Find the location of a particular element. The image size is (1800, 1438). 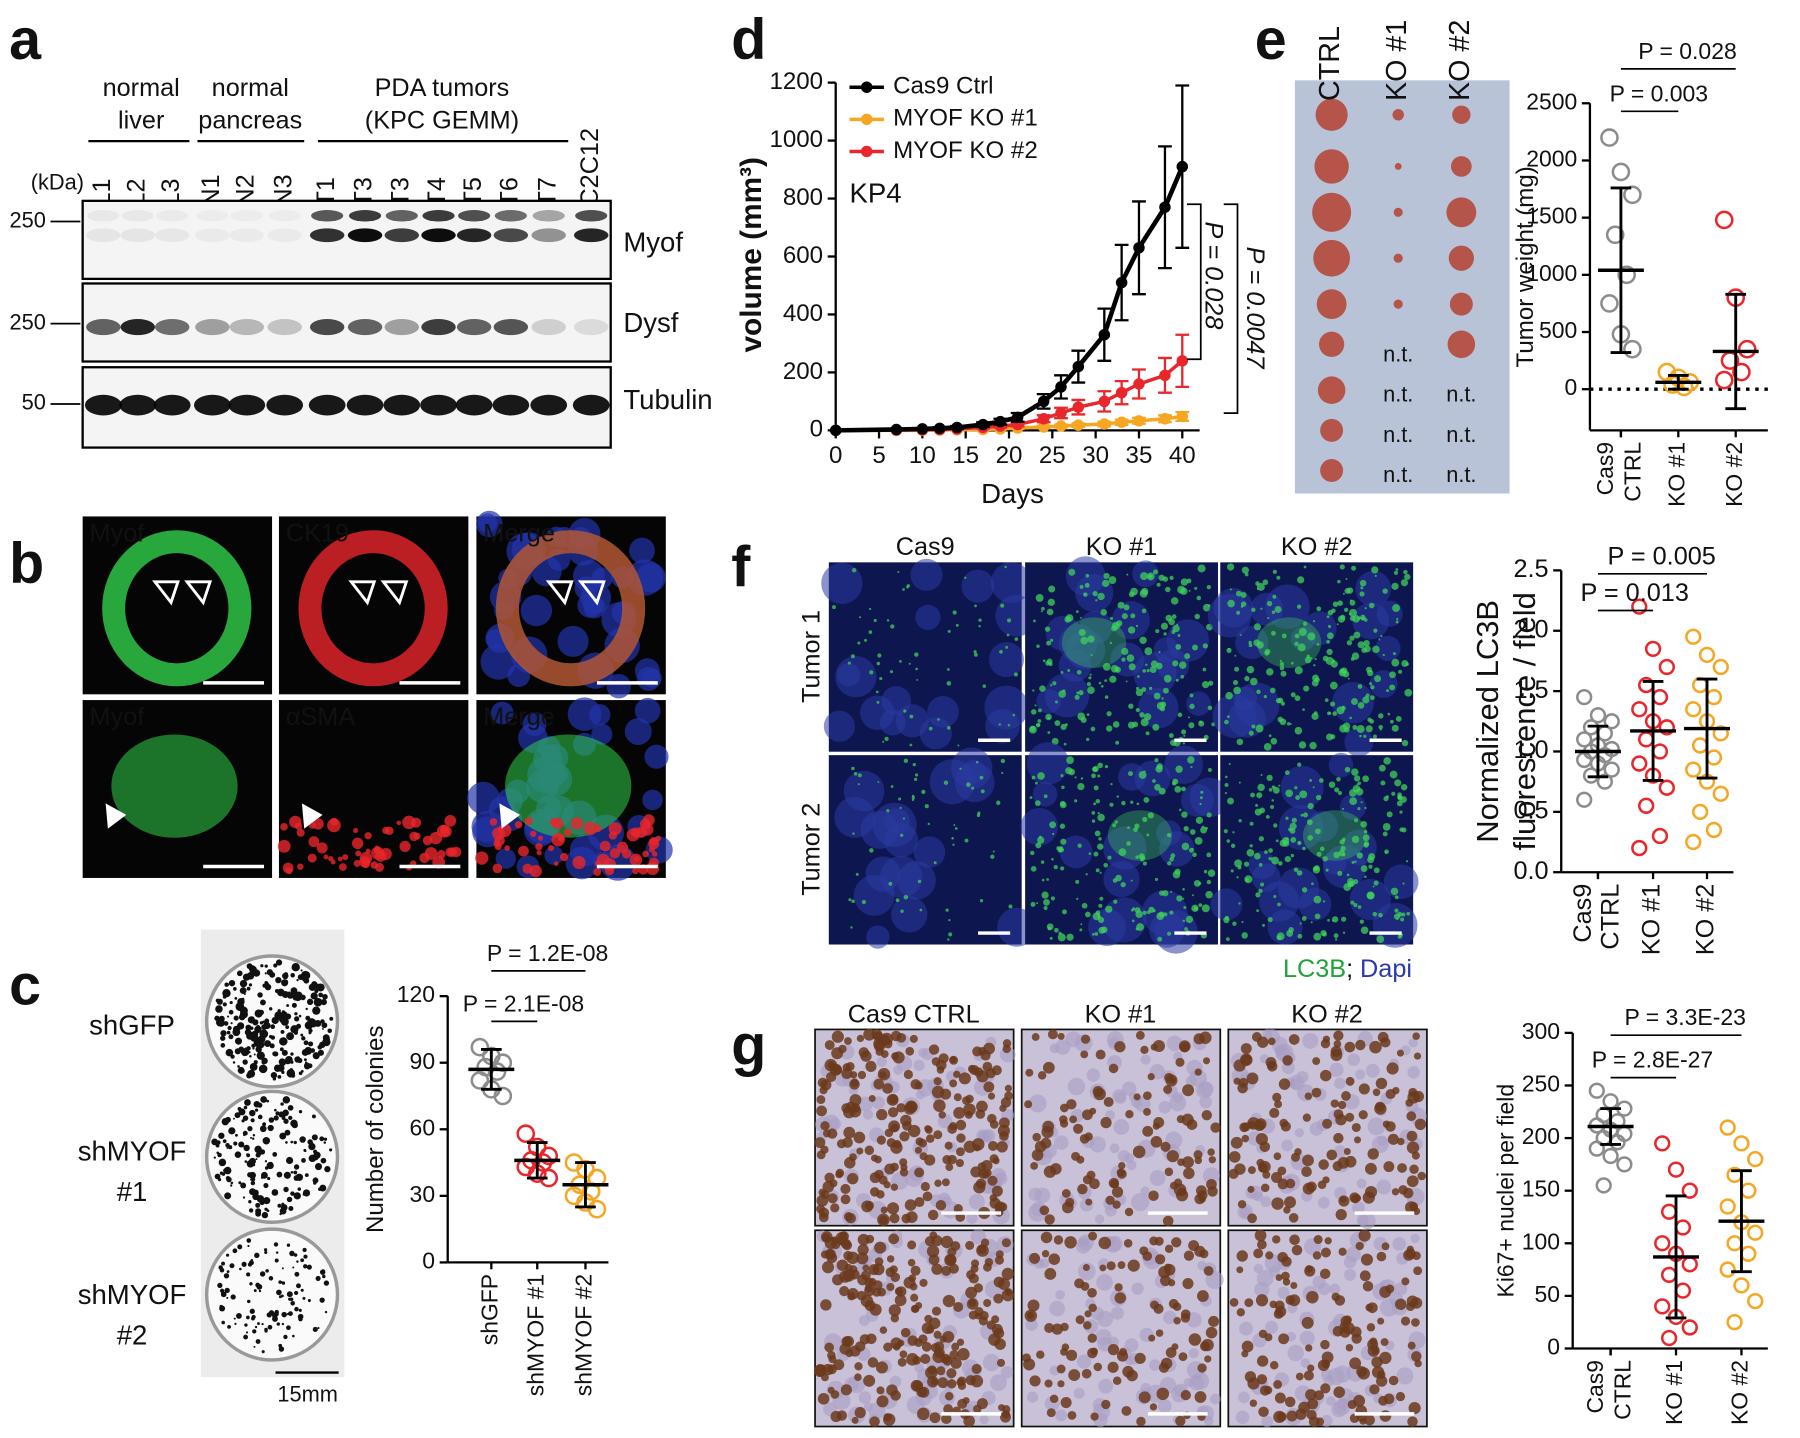

kda-label: (kDa) is located at coordinates (57, 181).